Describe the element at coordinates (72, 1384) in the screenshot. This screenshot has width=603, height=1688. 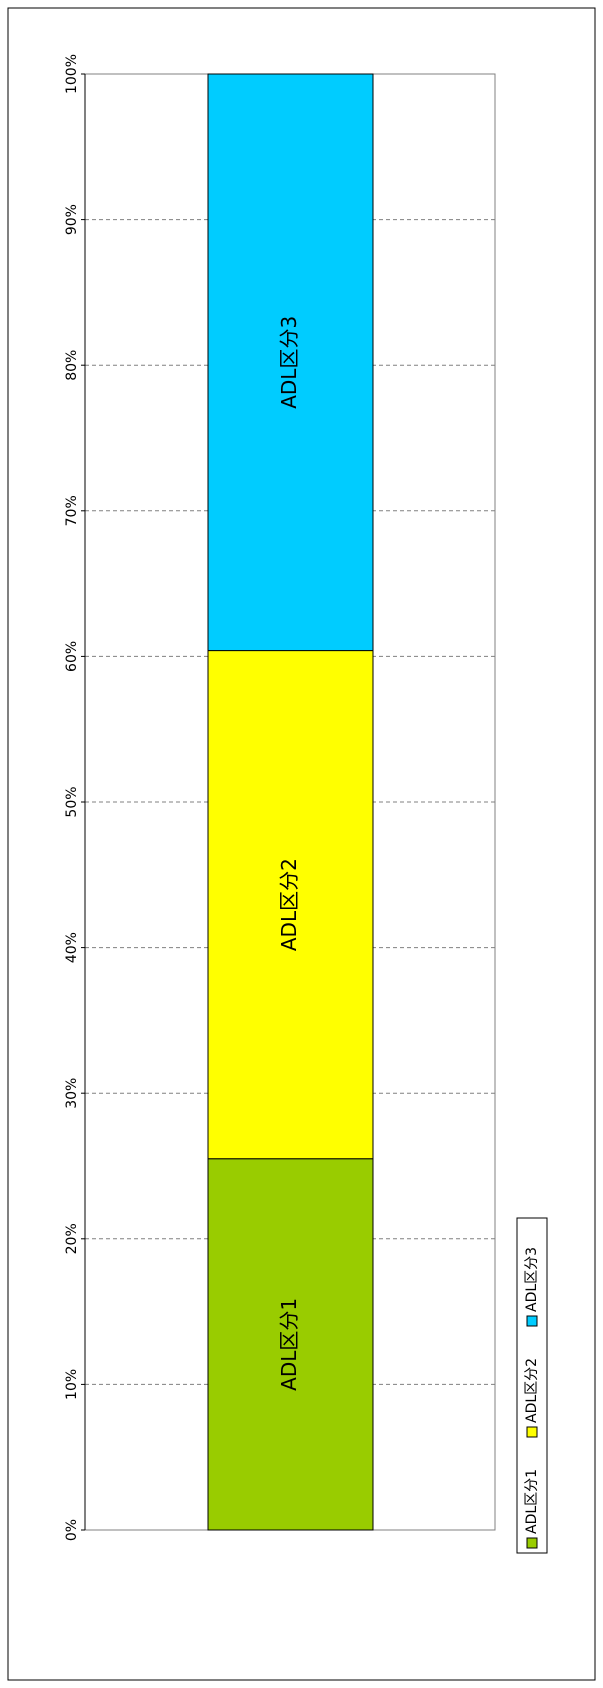
I see `y-tick-label: 10%` at that location.